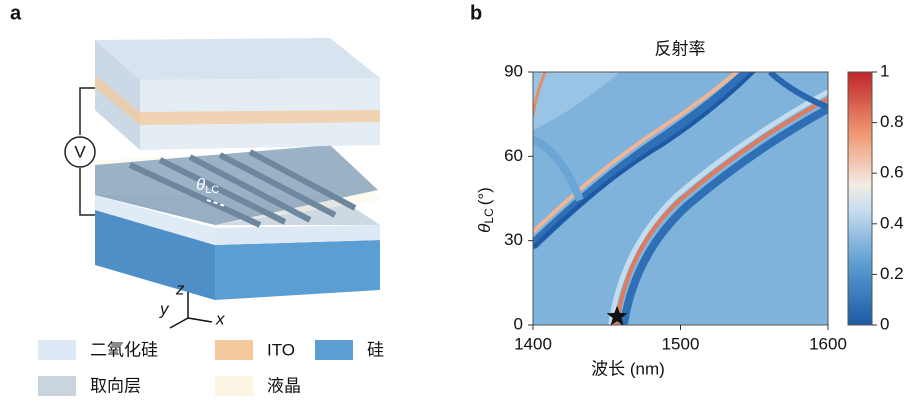  Describe the element at coordinates (518, 323) in the screenshot. I see `y-tick-label: 0` at that location.